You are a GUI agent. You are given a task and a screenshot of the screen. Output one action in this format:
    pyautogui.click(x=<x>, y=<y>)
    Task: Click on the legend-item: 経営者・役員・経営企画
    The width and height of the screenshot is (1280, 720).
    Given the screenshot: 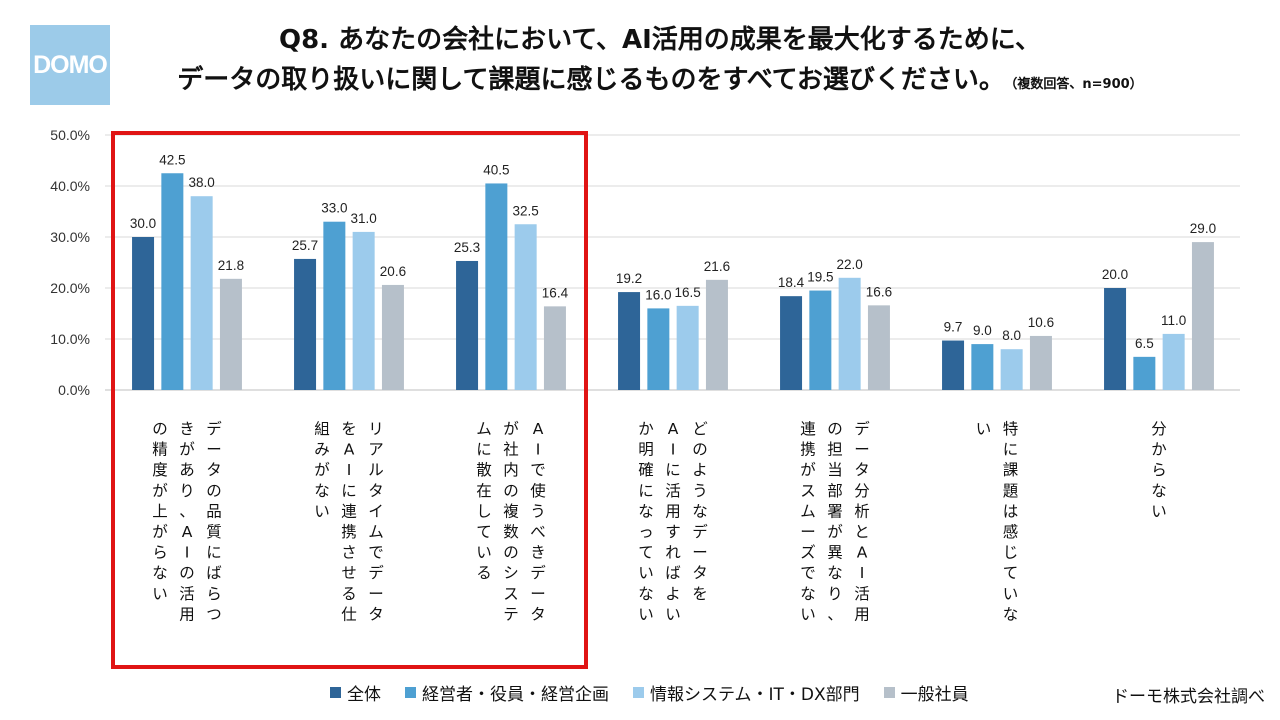 What is the action you would take?
    pyautogui.click(x=507, y=692)
    